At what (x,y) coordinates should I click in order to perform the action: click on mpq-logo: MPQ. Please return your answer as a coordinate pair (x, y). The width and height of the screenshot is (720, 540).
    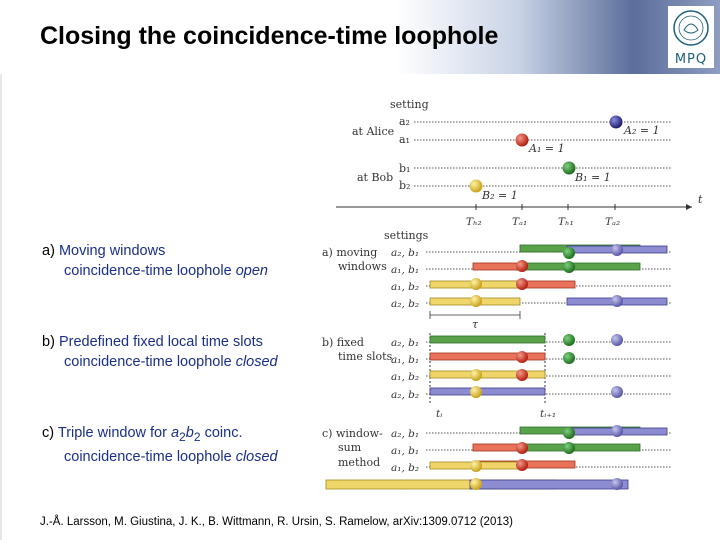
    Looking at the image, I should click on (691, 37).